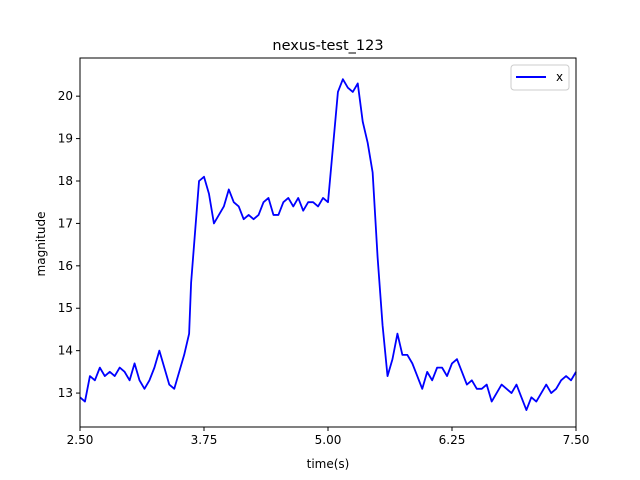 The width and height of the screenshot is (640, 480). I want to click on chart-title: nexus-test_123, so click(327, 46).